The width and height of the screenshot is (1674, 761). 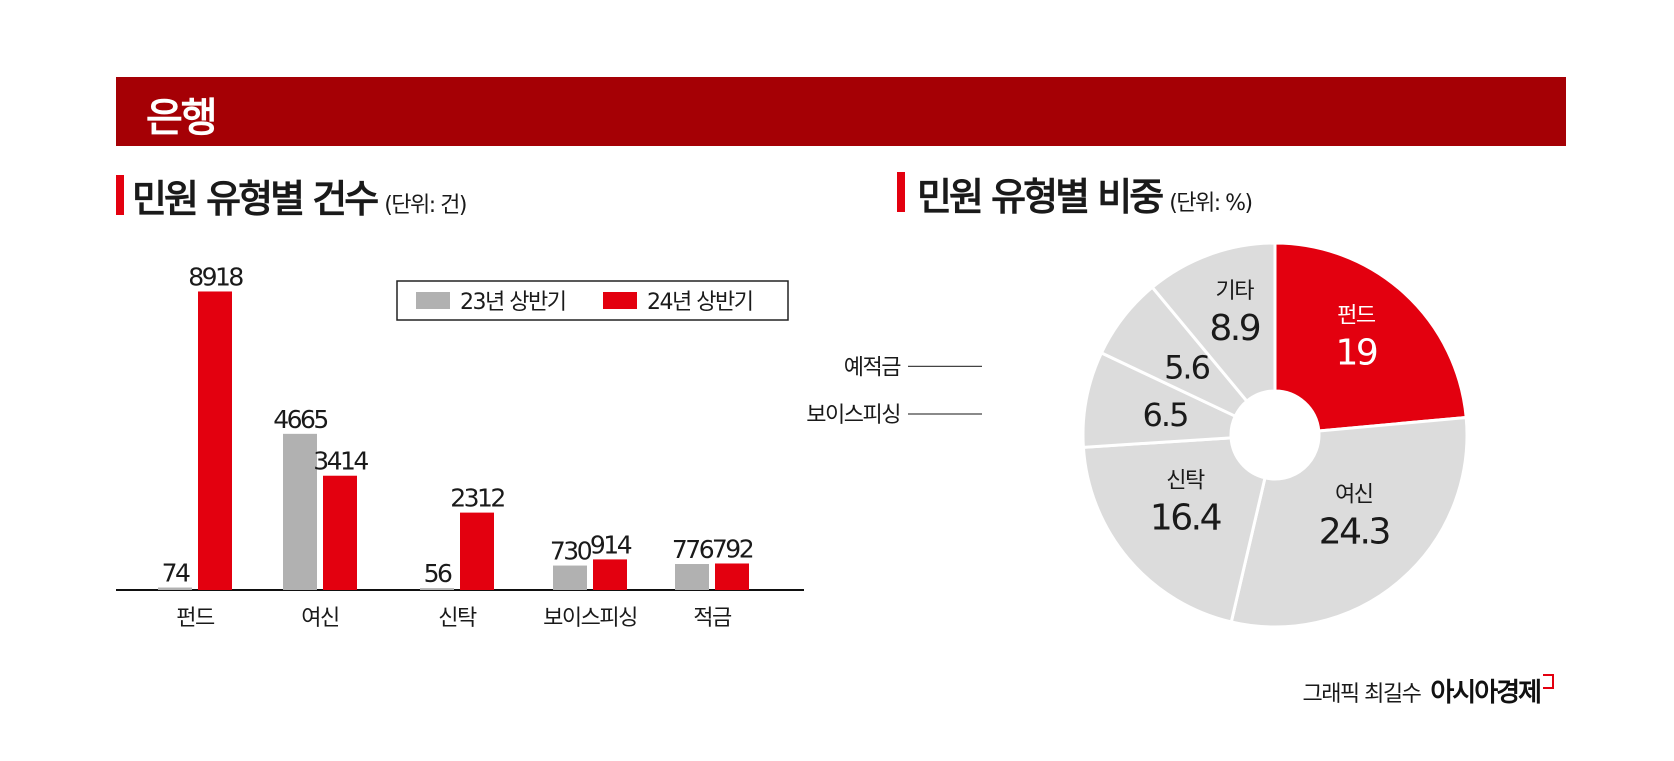 I want to click on legend-label: 24년 상반기, so click(x=699, y=302).